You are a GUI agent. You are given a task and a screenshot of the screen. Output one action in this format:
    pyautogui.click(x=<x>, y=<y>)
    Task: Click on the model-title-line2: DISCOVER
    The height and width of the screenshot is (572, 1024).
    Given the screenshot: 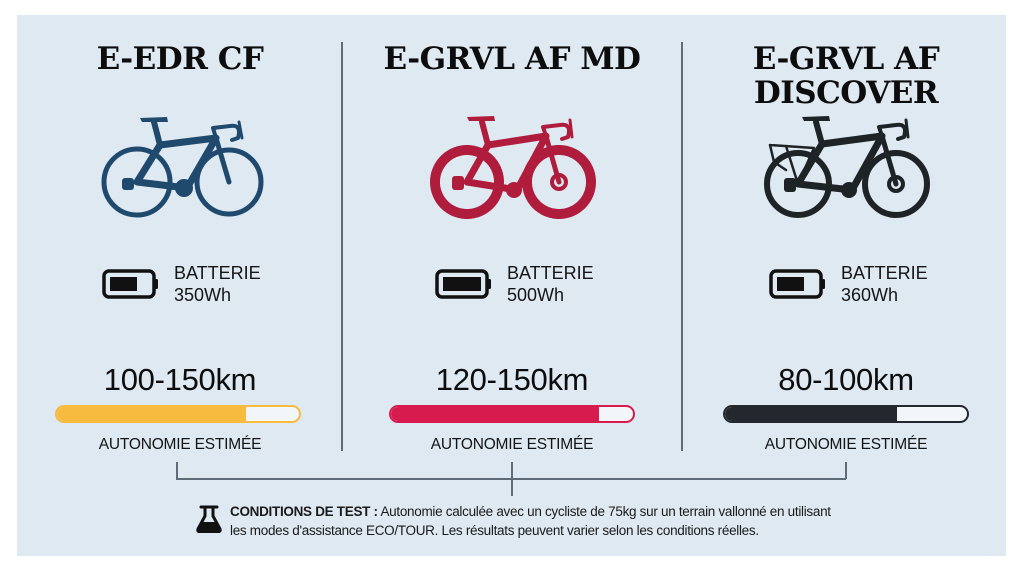 What is the action you would take?
    pyautogui.click(x=846, y=93)
    